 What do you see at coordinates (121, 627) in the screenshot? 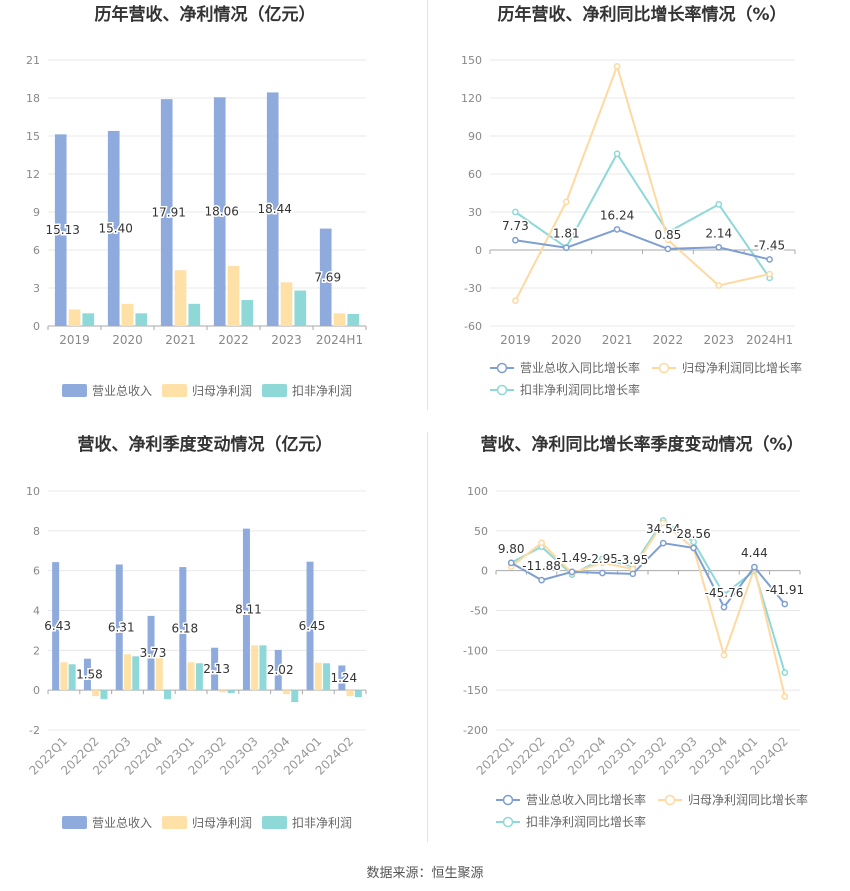
I see `bar-data-label: 6.31` at bounding box center [121, 627].